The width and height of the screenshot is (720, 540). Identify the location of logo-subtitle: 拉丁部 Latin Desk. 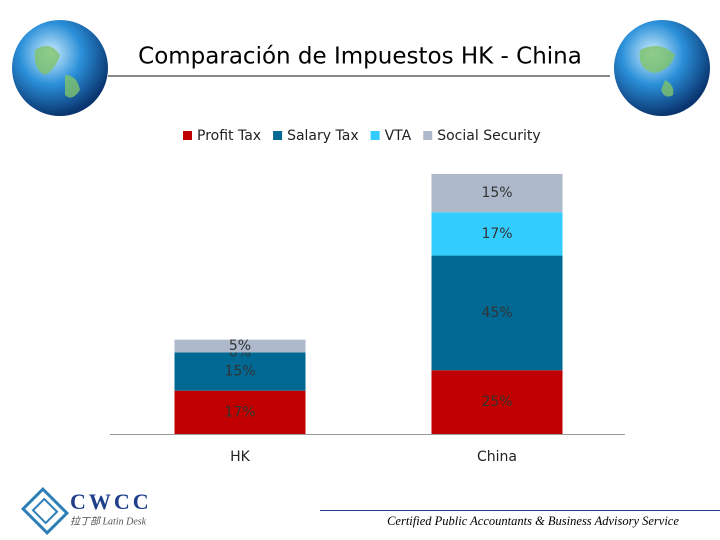
(108, 521).